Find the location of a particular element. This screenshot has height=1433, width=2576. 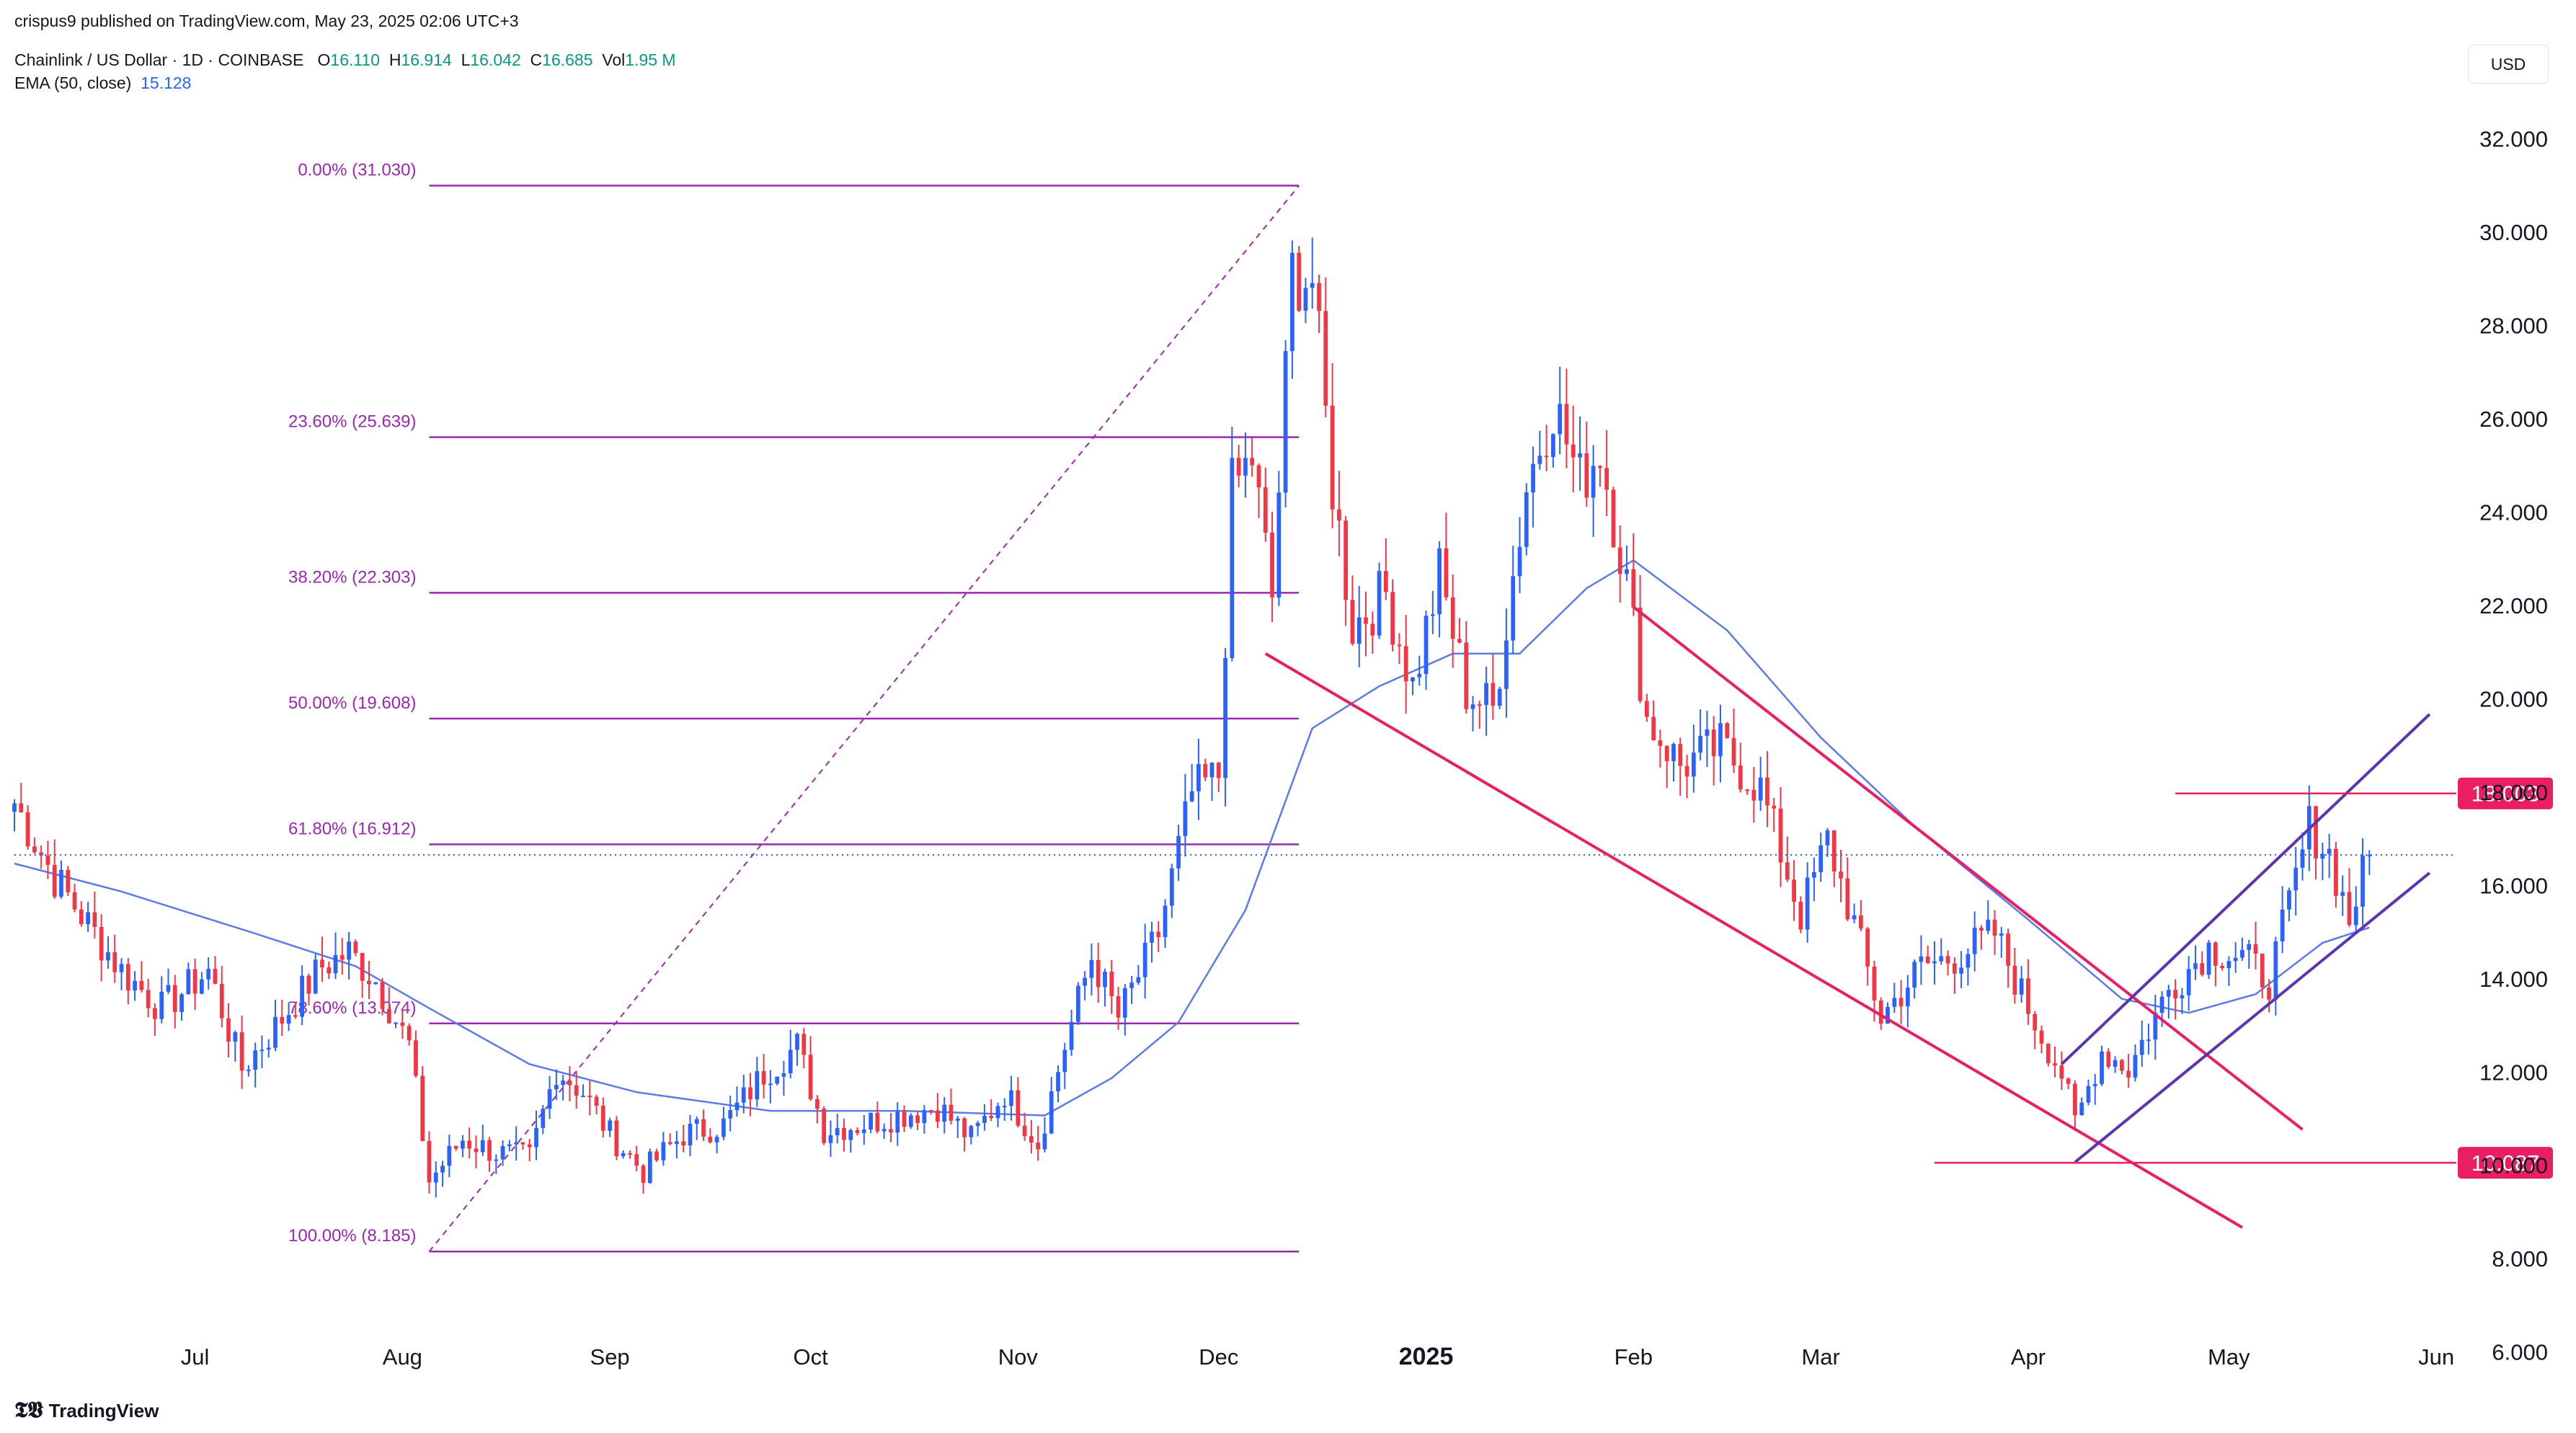

tradingview-logo-icon: 𝕿𝖁 is located at coordinates (29, 1410).